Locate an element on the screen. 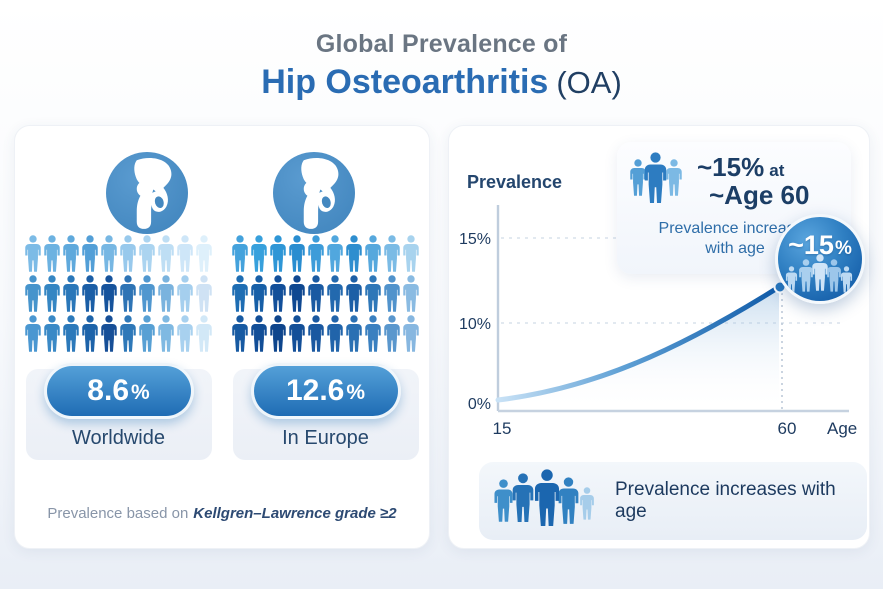 Image resolution: width=883 pixels, height=589 pixels. worldwide-column: 8.6 % Worldwide is located at coordinates (118, 293).